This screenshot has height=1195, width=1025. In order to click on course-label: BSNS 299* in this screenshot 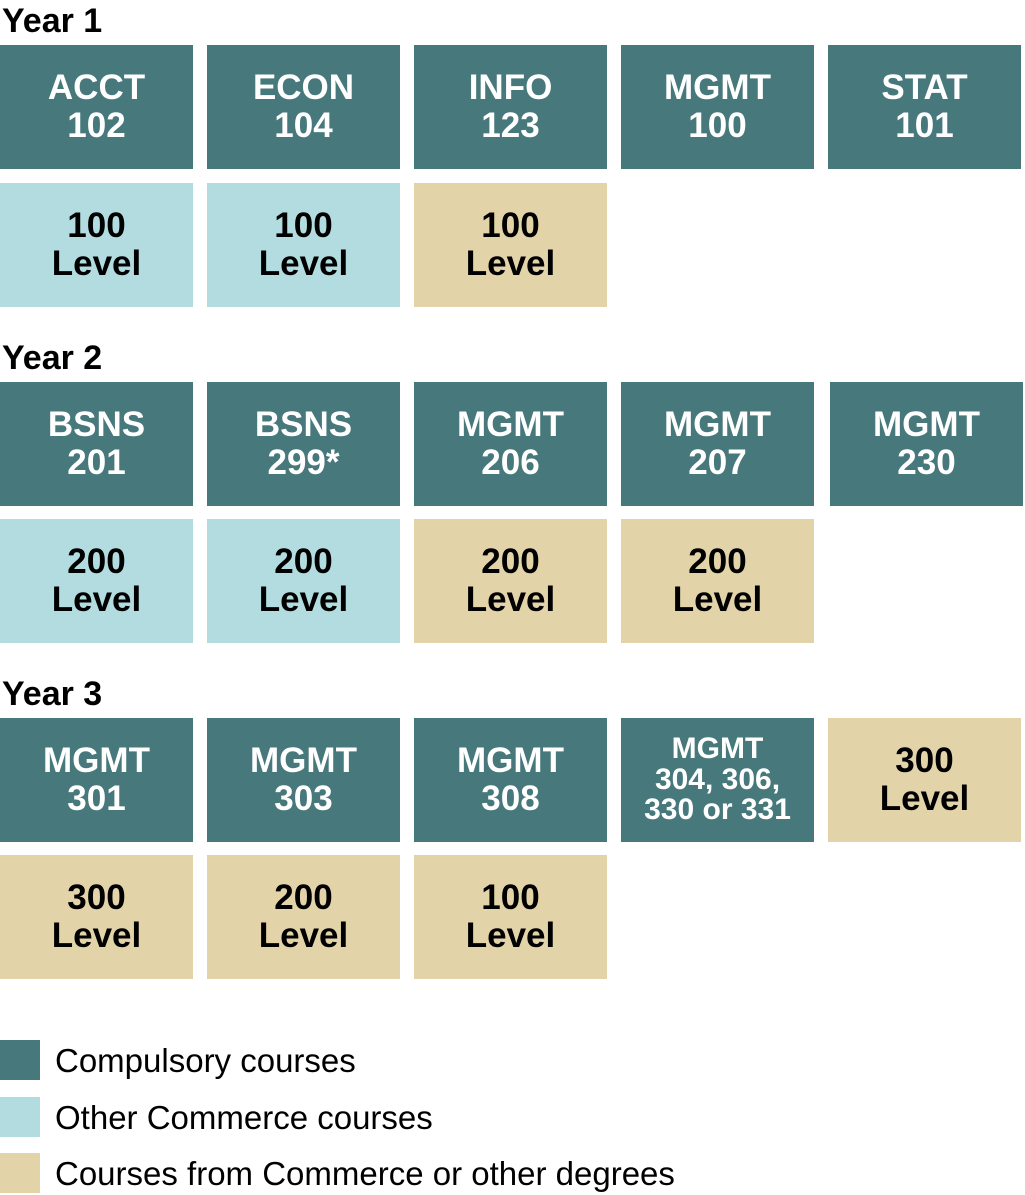, I will do `click(303, 443)`.